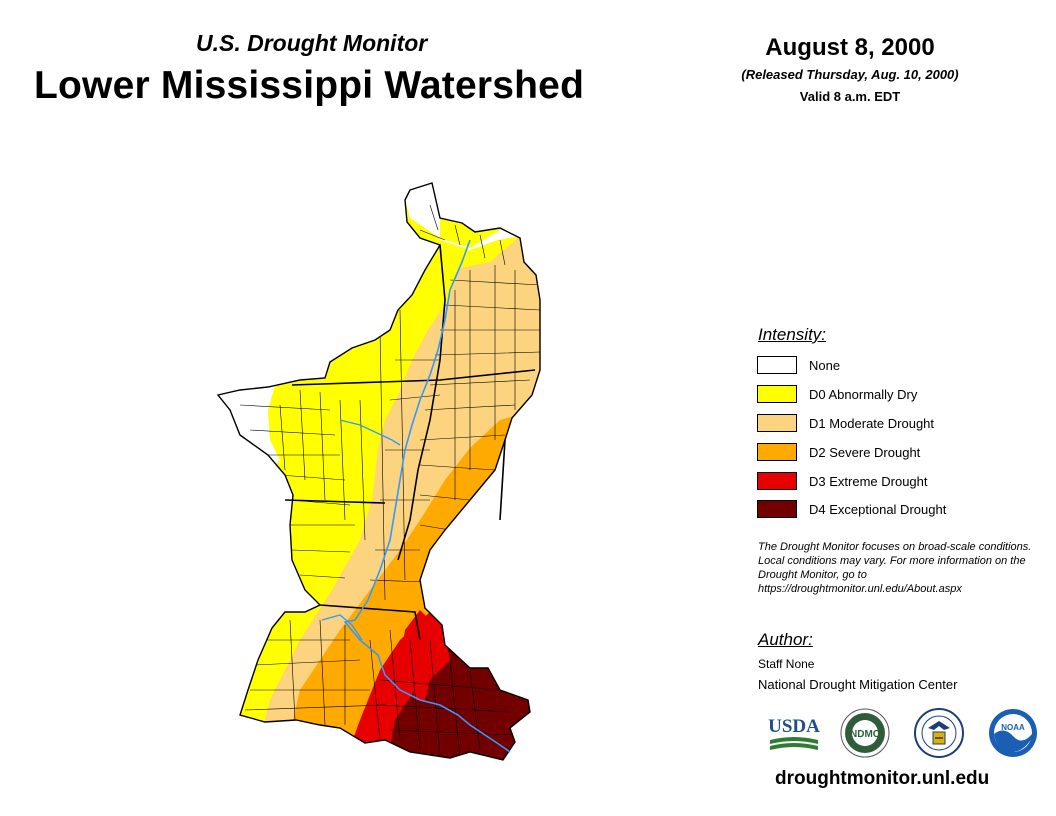 This screenshot has height=816, width=1056. What do you see at coordinates (309, 85) in the screenshot?
I see `map-title: Lower Mississippi Watershed` at bounding box center [309, 85].